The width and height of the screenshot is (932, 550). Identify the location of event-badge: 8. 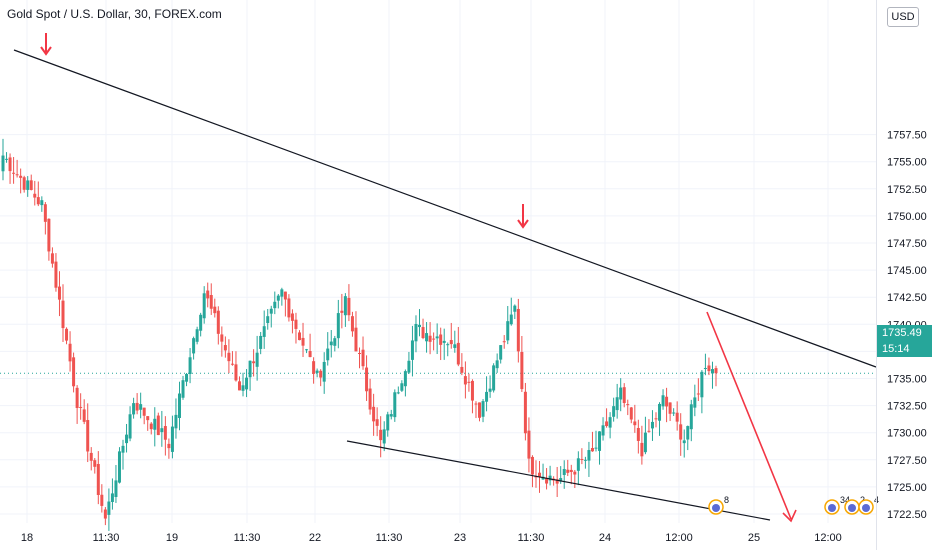
(718, 505).